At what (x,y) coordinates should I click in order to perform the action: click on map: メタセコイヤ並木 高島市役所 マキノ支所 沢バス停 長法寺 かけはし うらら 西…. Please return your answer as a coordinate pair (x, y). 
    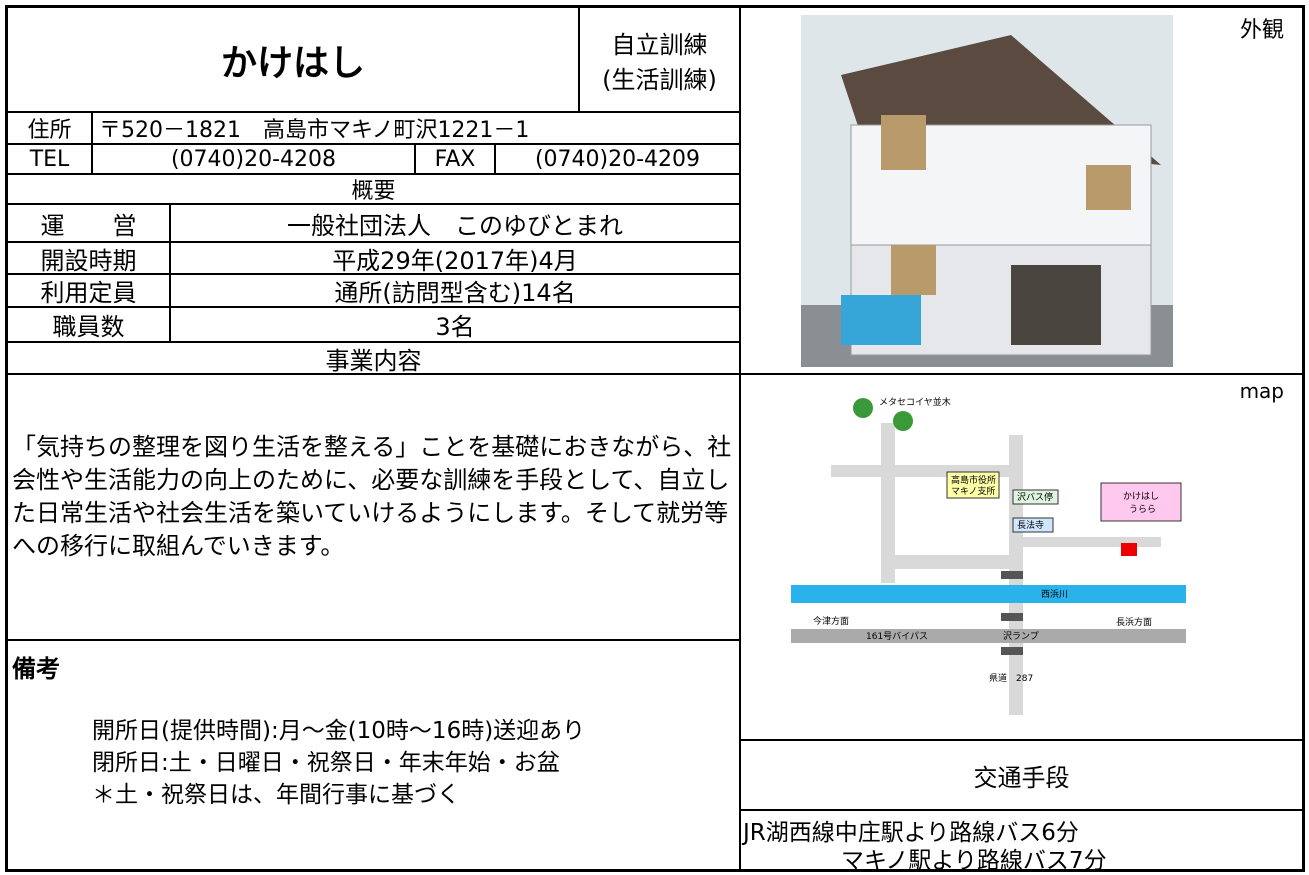
    Looking at the image, I should click on (988, 555).